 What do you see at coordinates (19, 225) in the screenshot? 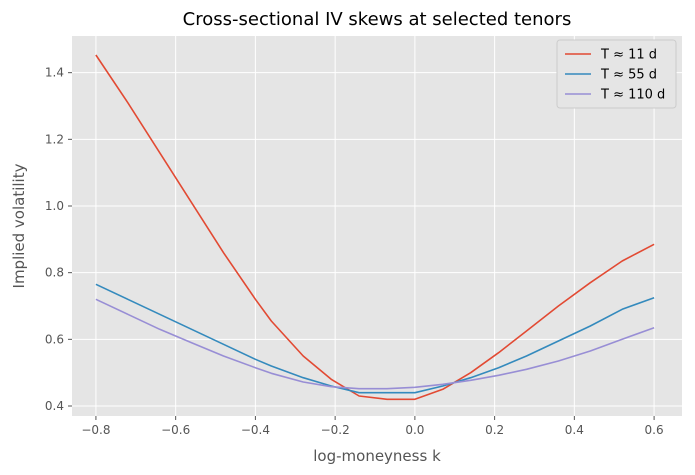
I see `y-axis-label: Implied volatility` at bounding box center [19, 225].